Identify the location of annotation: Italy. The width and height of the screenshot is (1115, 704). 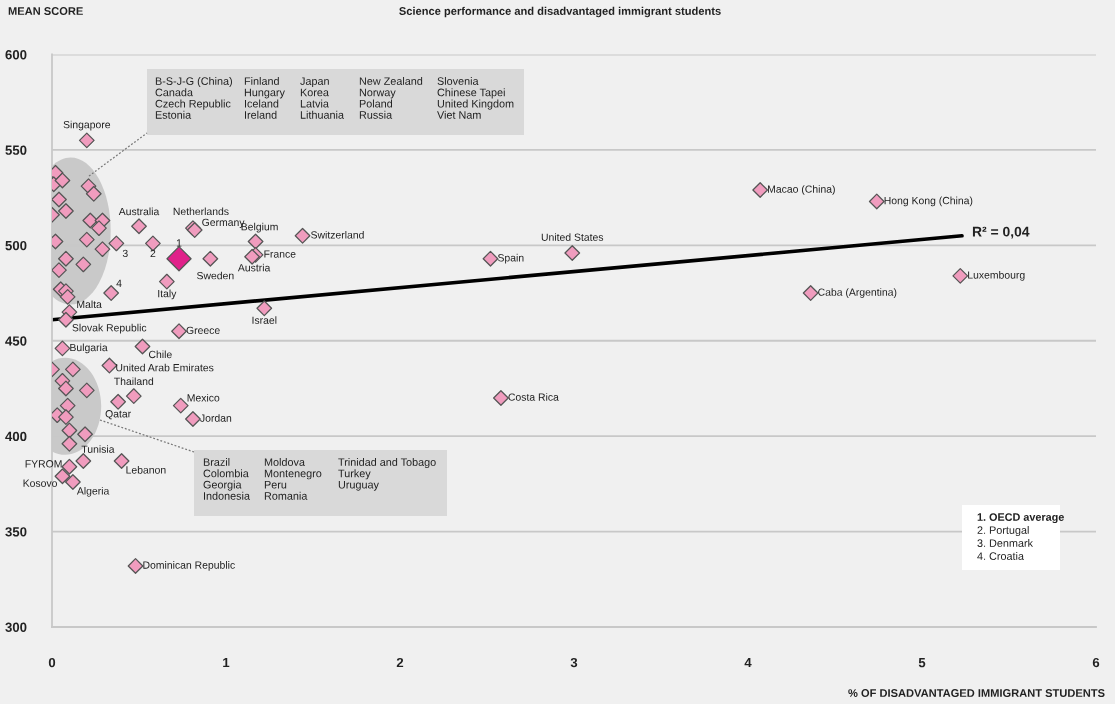
(167, 294).